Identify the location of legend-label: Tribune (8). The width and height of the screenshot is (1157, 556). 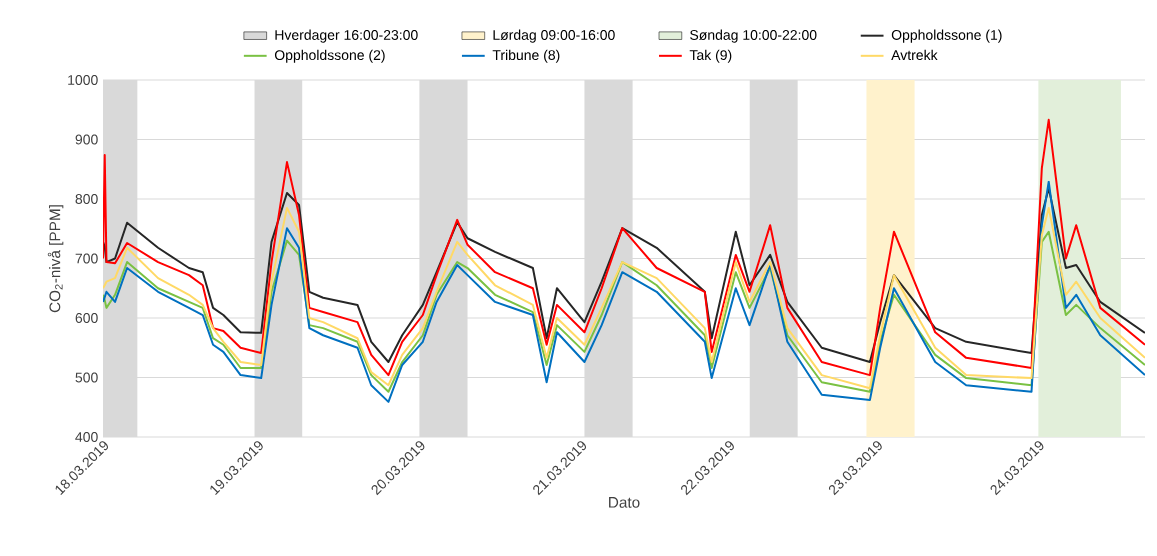
(526, 56).